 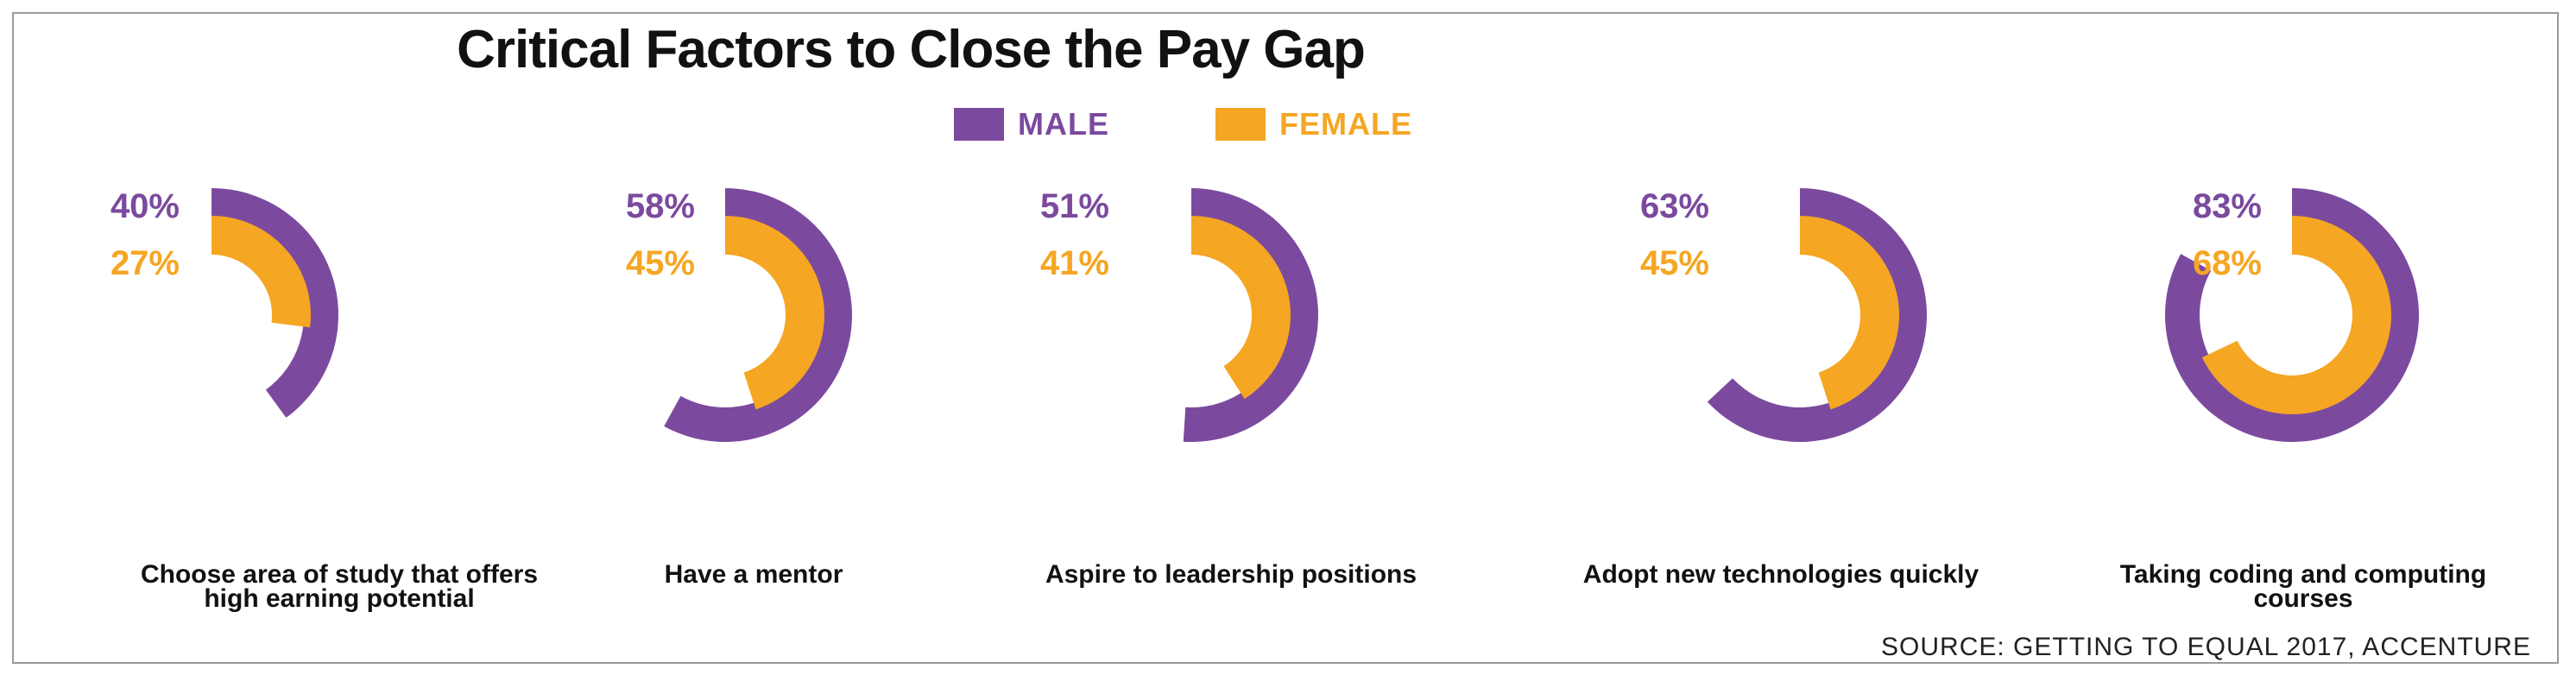 What do you see at coordinates (1074, 263) in the screenshot?
I see `female-value-label-3: 41%` at bounding box center [1074, 263].